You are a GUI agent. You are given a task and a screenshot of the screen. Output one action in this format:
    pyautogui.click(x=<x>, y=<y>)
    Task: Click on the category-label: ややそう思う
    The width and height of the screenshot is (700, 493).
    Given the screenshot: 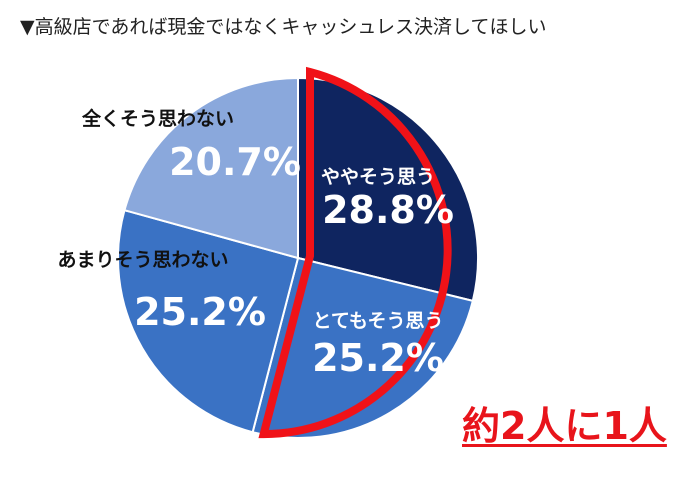 What is the action you would take?
    pyautogui.click(x=378, y=177)
    